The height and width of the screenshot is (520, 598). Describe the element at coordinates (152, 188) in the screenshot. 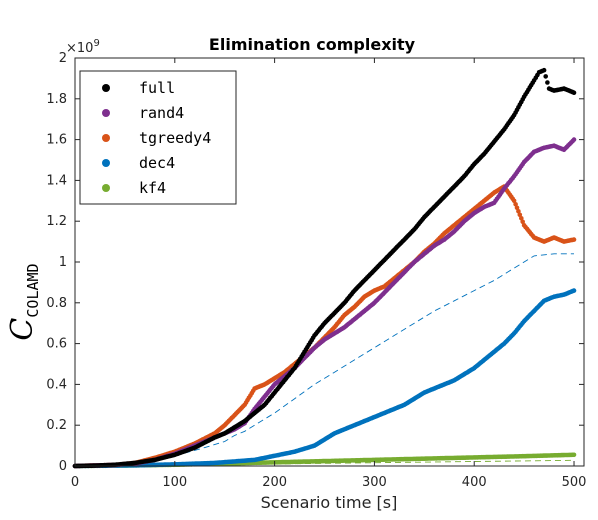

I see `legend-label-kf4: kf4` at that location.